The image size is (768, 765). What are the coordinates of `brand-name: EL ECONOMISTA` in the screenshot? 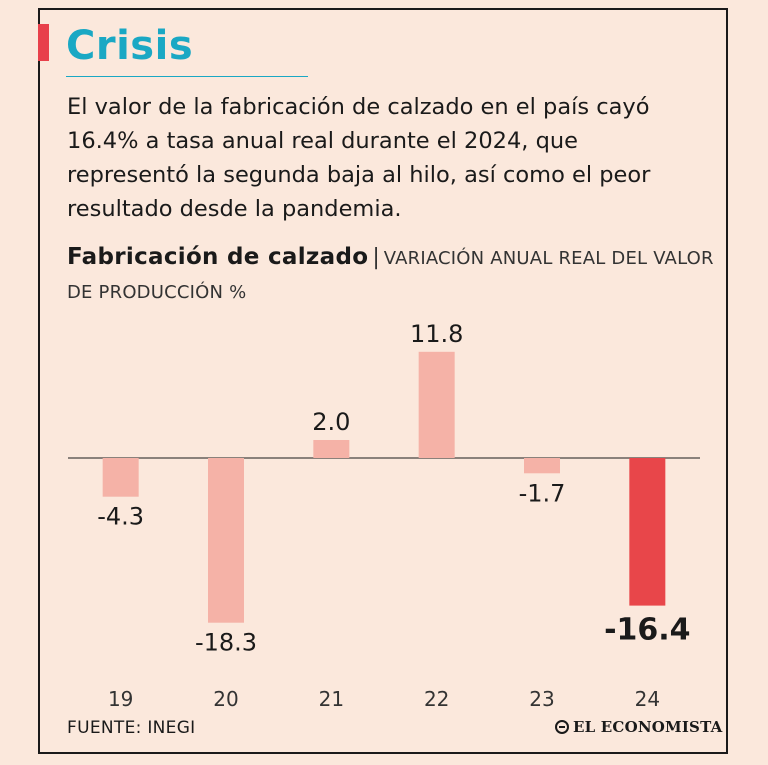 It's located at (648, 727).